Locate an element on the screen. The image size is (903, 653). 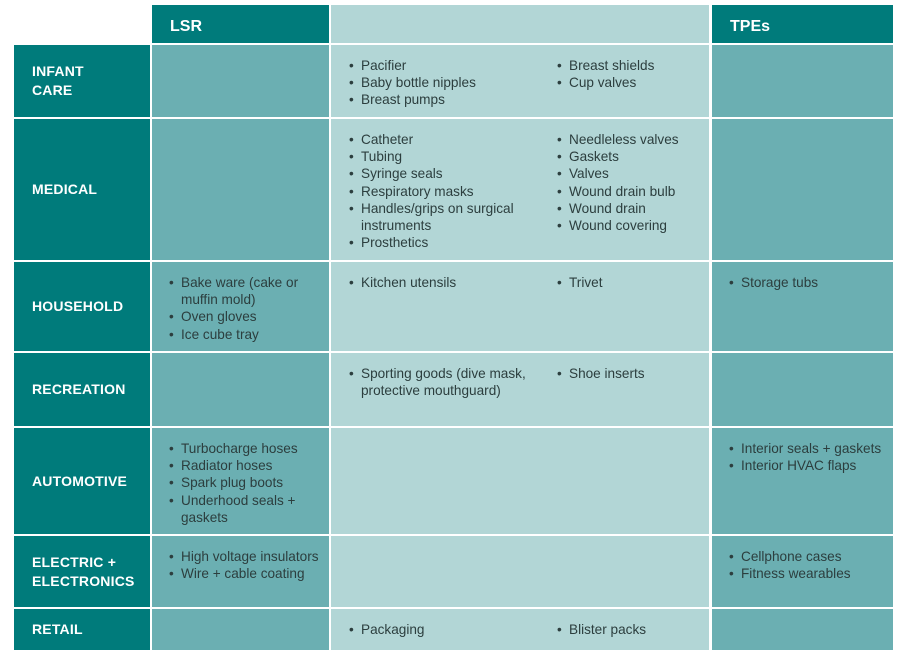
both_right-item-list: Shoe inserts is located at coordinates (632, 373).